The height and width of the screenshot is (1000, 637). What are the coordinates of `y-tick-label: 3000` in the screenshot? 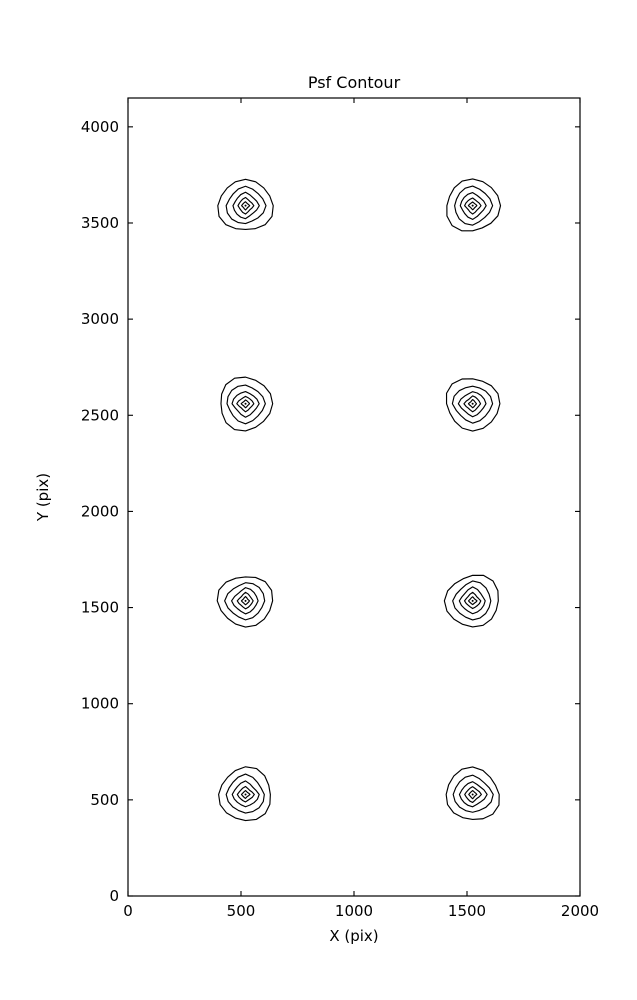 It's located at (100, 319).